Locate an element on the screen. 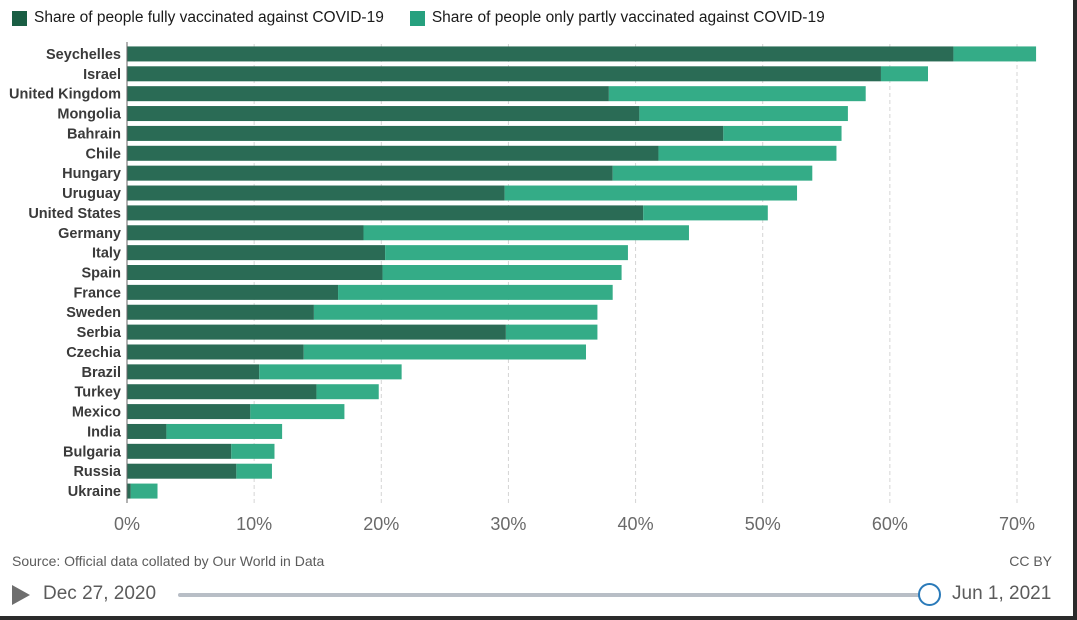 The height and width of the screenshot is (620, 1077). x-tick-label: 0% is located at coordinates (127, 524).